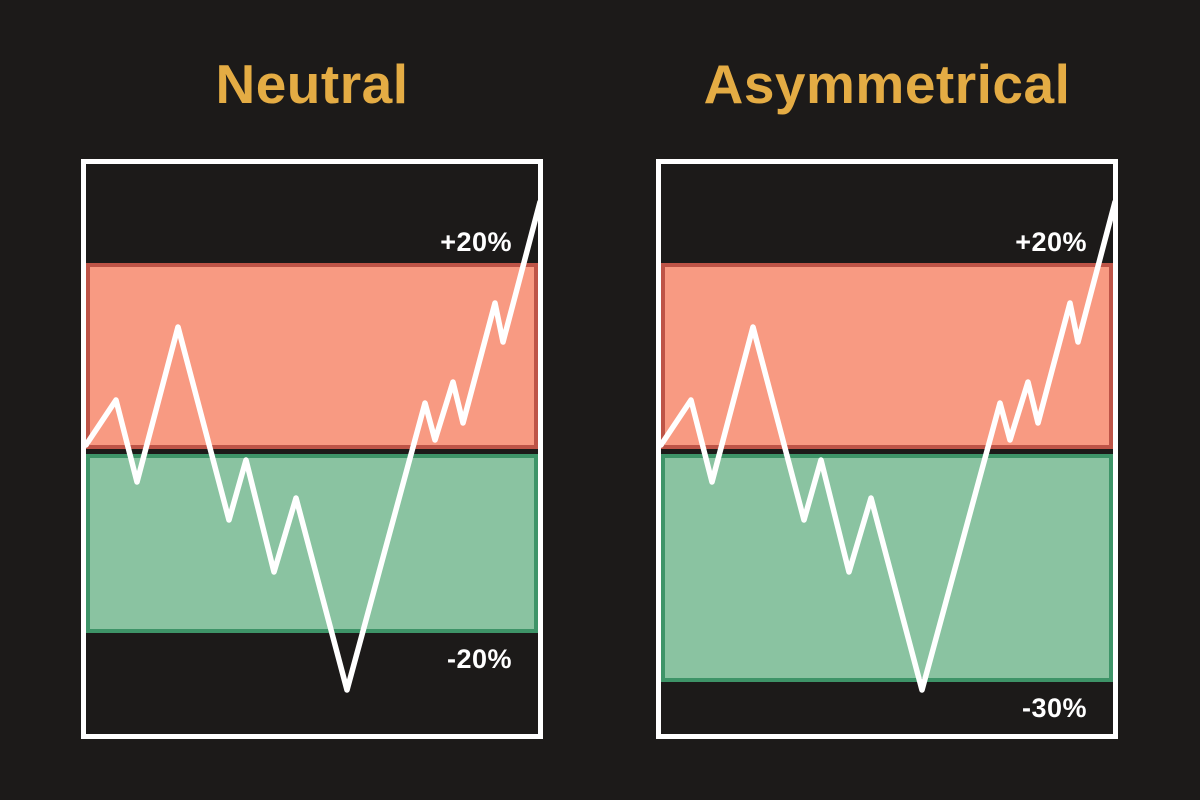 This screenshot has height=800, width=1200. I want to click on panel-title: Asymmetrical, so click(887, 84).